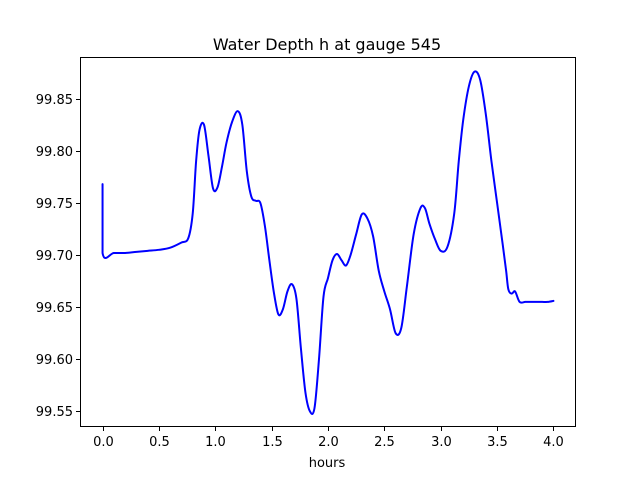 The width and height of the screenshot is (640, 480). Describe the element at coordinates (54, 204) in the screenshot. I see `y-tick-label: 99.75` at that location.